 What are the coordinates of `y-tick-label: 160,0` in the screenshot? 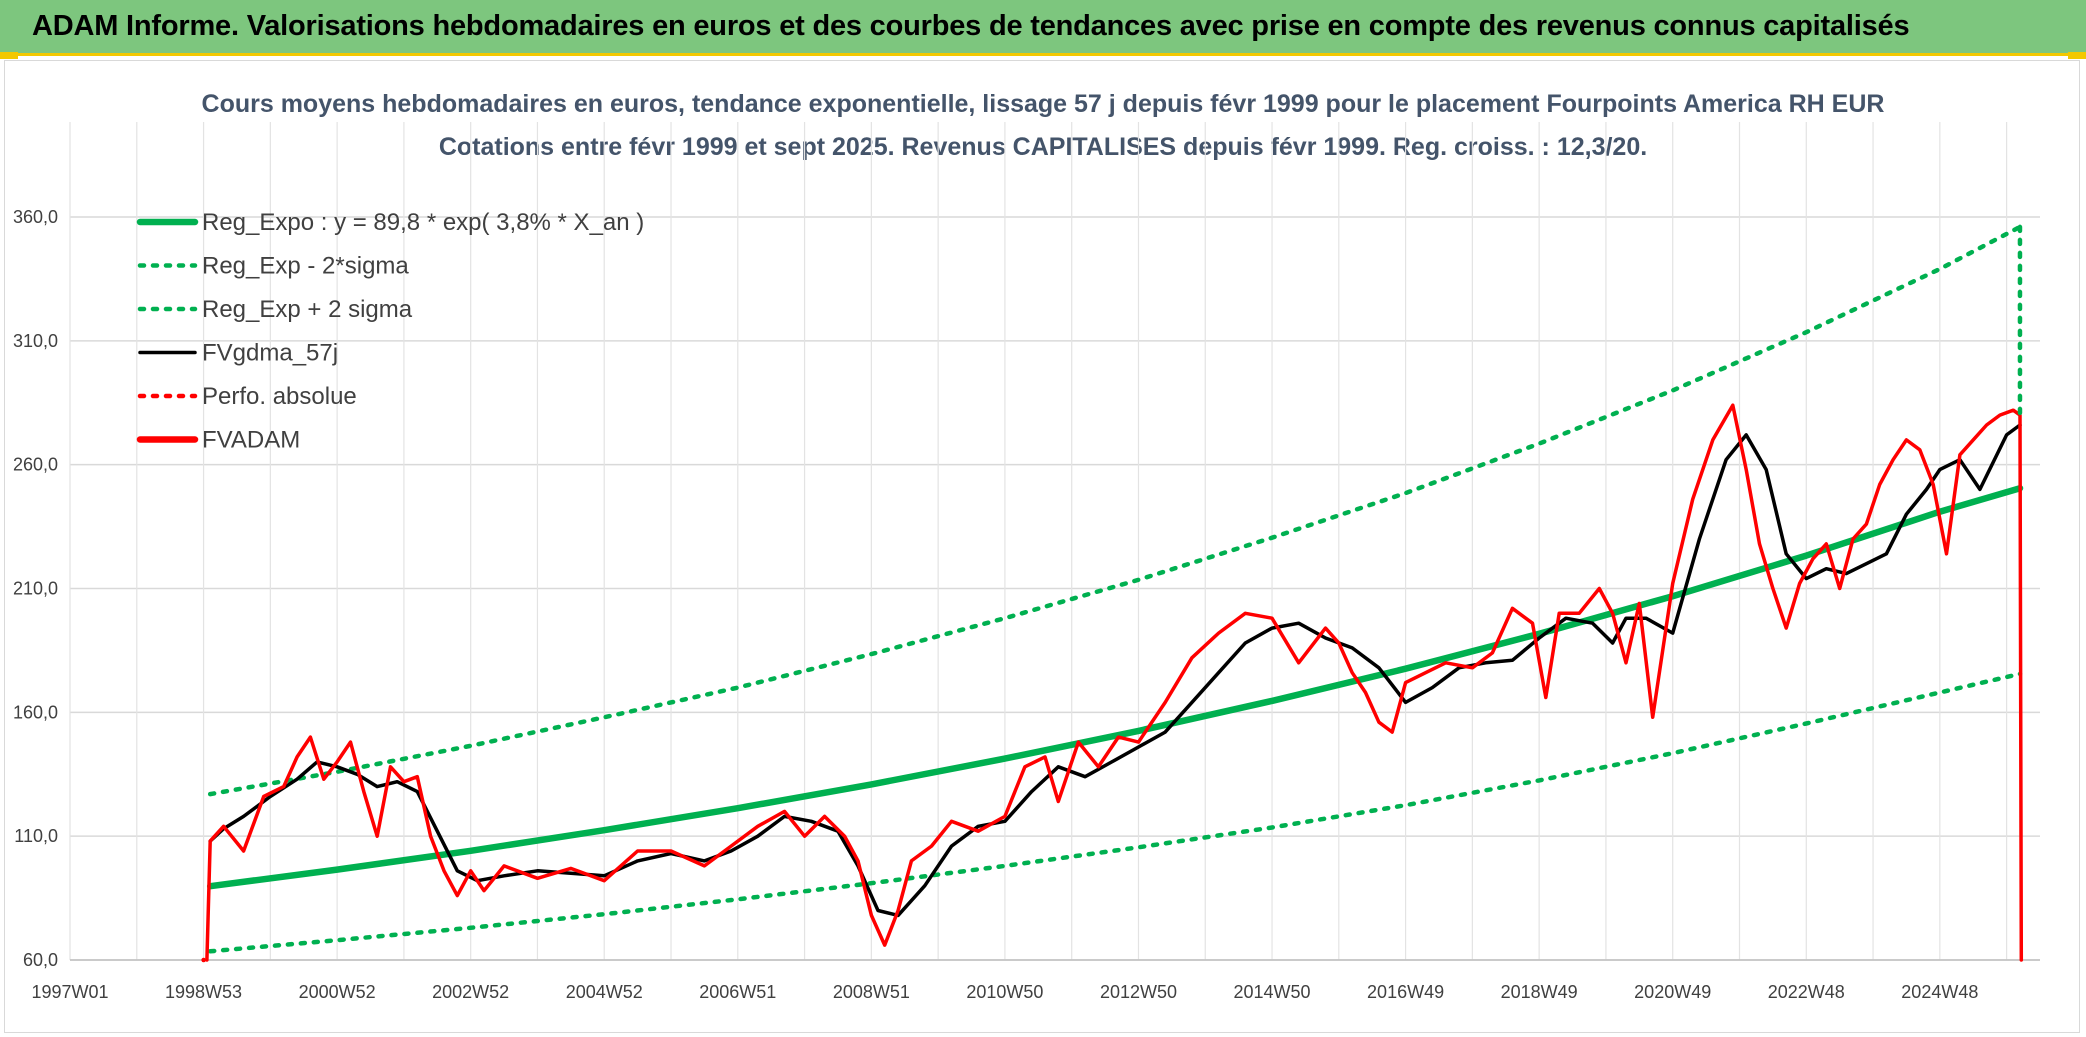 It's located at (35, 712).